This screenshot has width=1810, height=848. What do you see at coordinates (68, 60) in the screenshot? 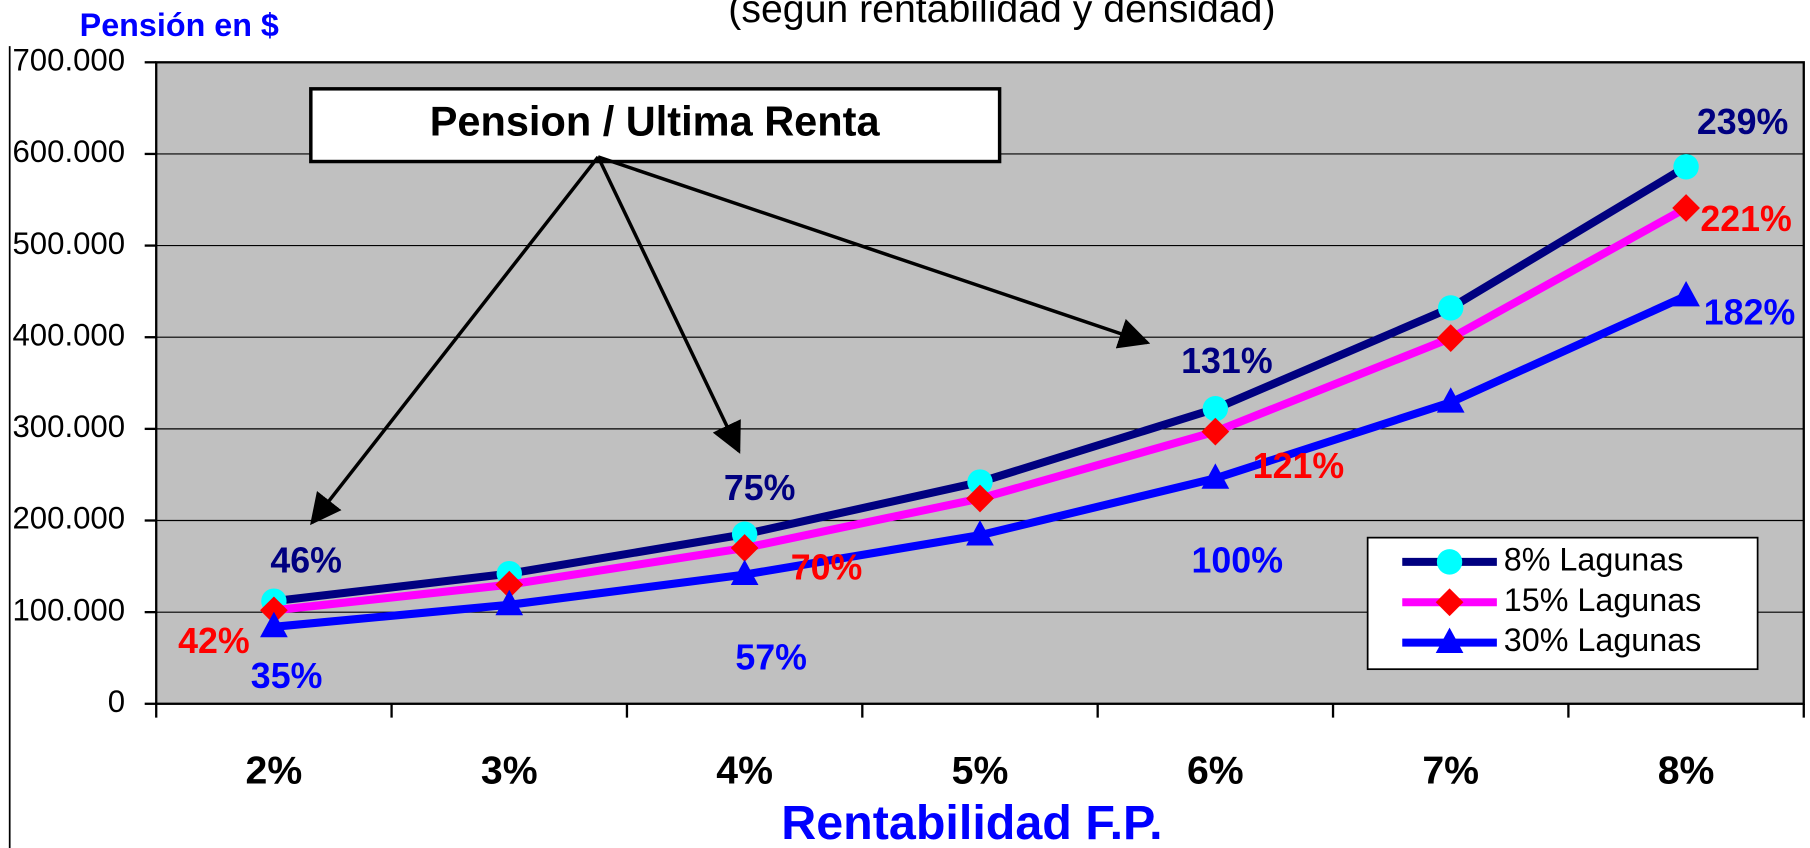
I see `y-tick-label: 700.000` at bounding box center [68, 60].